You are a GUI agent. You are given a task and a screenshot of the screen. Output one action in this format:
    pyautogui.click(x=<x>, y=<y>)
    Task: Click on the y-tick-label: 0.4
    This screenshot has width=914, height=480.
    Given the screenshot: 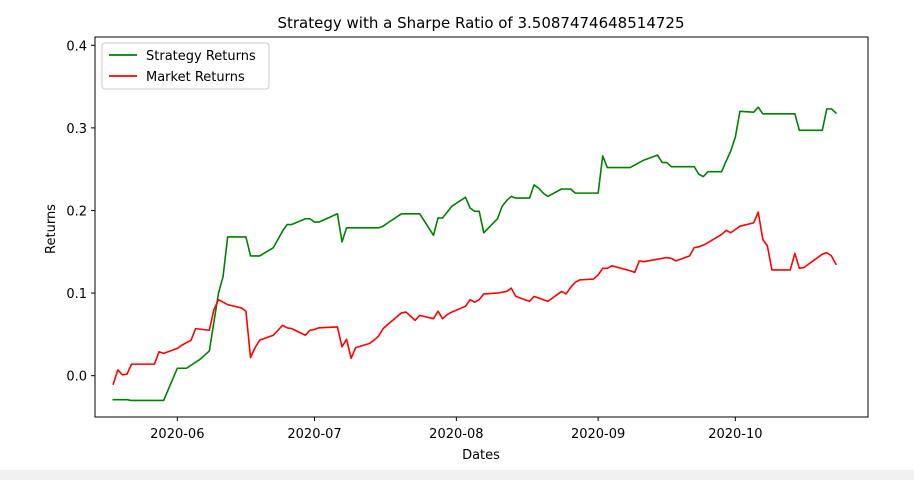 What is the action you would take?
    pyautogui.click(x=76, y=46)
    